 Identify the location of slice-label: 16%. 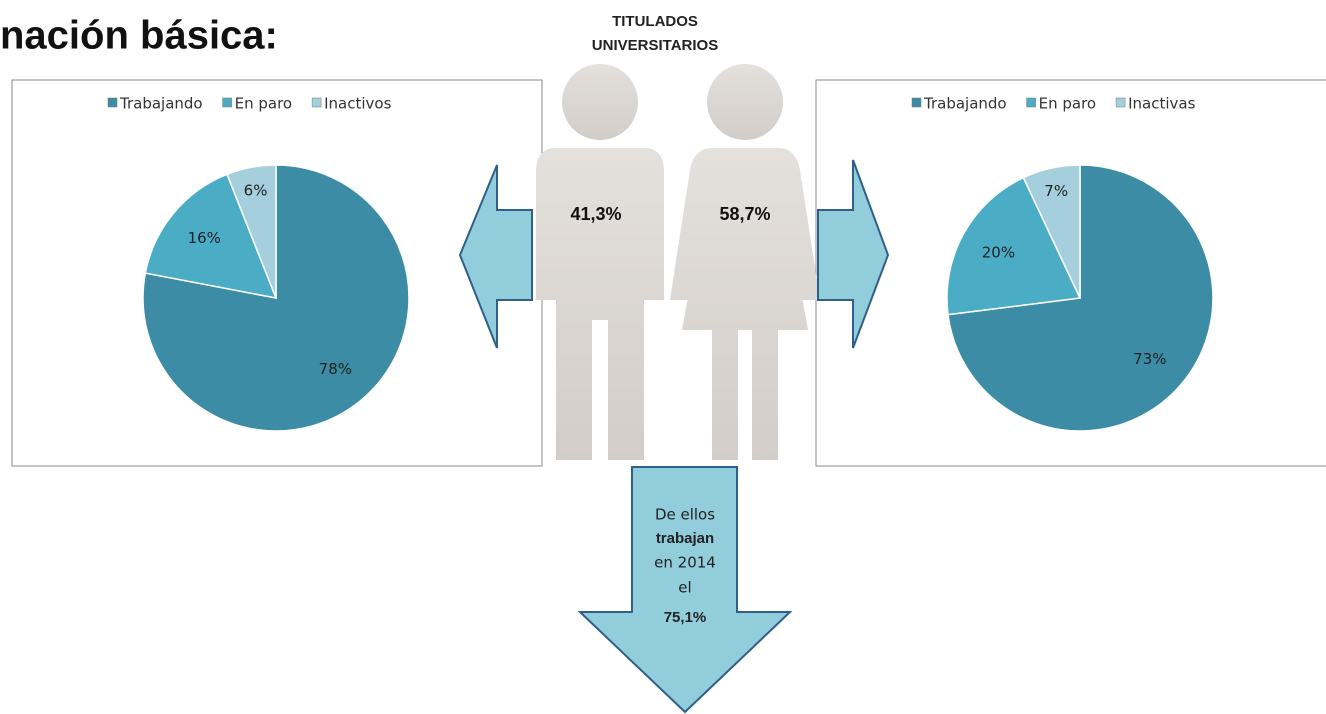
(204, 238).